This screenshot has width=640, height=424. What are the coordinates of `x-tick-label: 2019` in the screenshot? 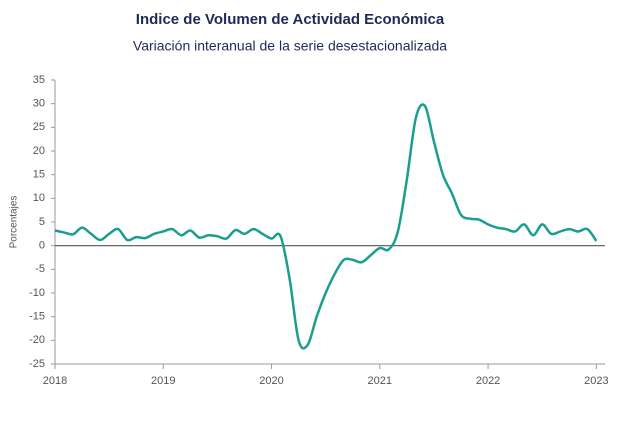 It's located at (163, 381).